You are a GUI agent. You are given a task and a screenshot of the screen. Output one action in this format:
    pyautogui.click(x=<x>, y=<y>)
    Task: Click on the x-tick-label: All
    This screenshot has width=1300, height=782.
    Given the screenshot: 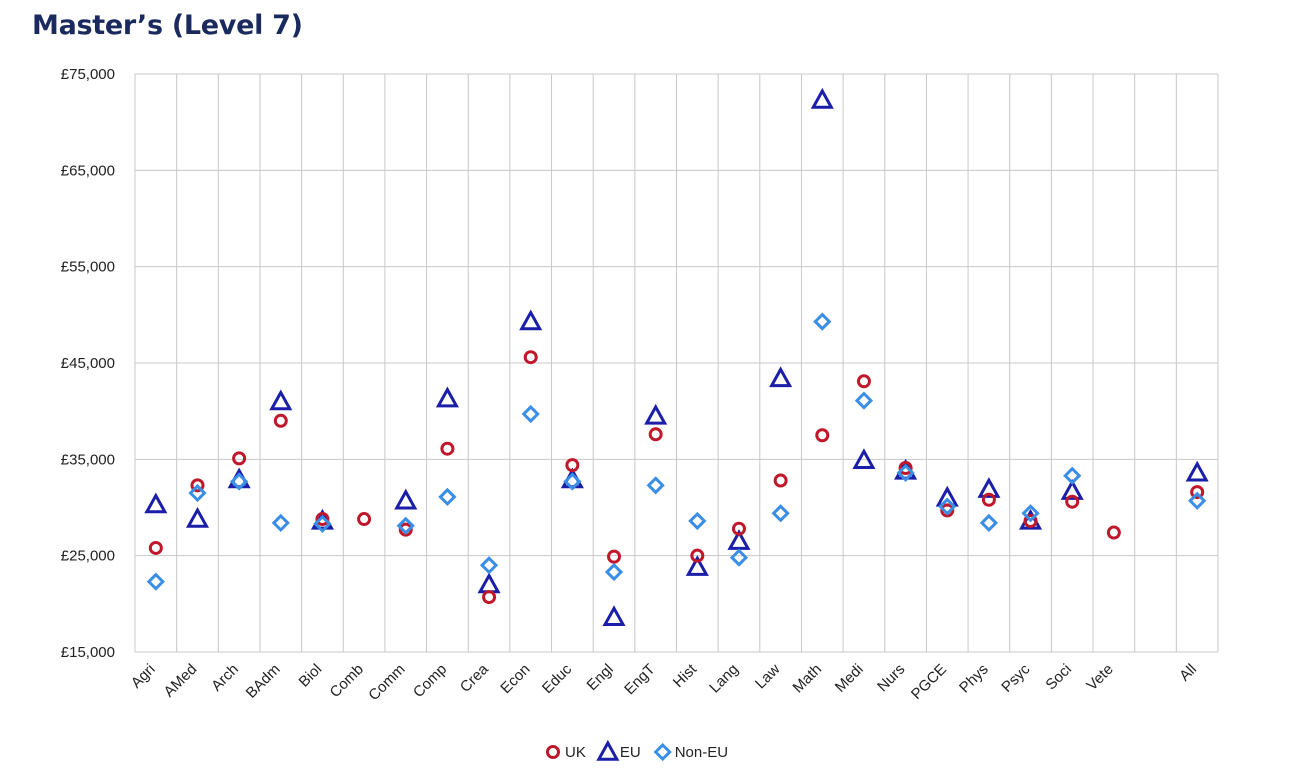 What is the action you would take?
    pyautogui.click(x=1188, y=673)
    